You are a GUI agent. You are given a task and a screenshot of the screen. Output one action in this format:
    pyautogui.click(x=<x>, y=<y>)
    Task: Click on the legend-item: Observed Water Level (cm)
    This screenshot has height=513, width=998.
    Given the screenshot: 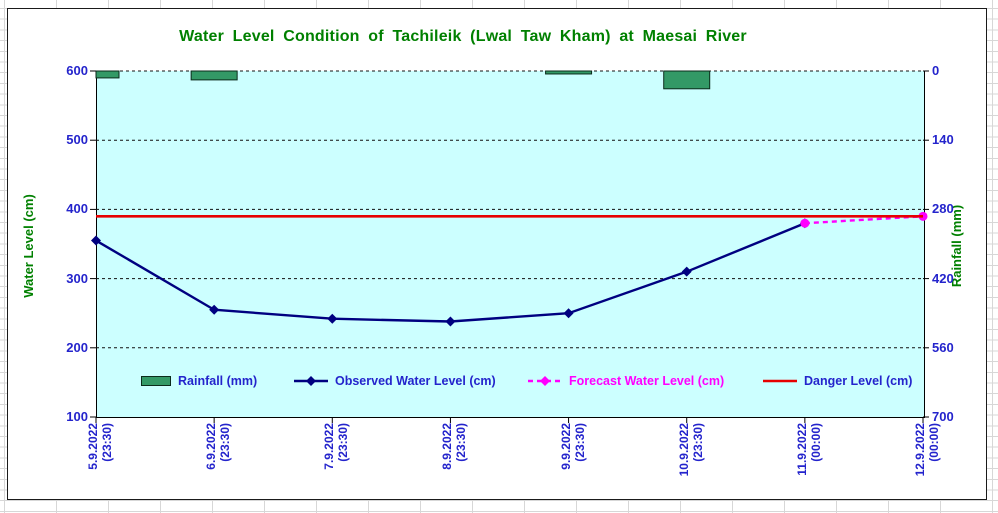 What is the action you would take?
    pyautogui.click(x=395, y=381)
    